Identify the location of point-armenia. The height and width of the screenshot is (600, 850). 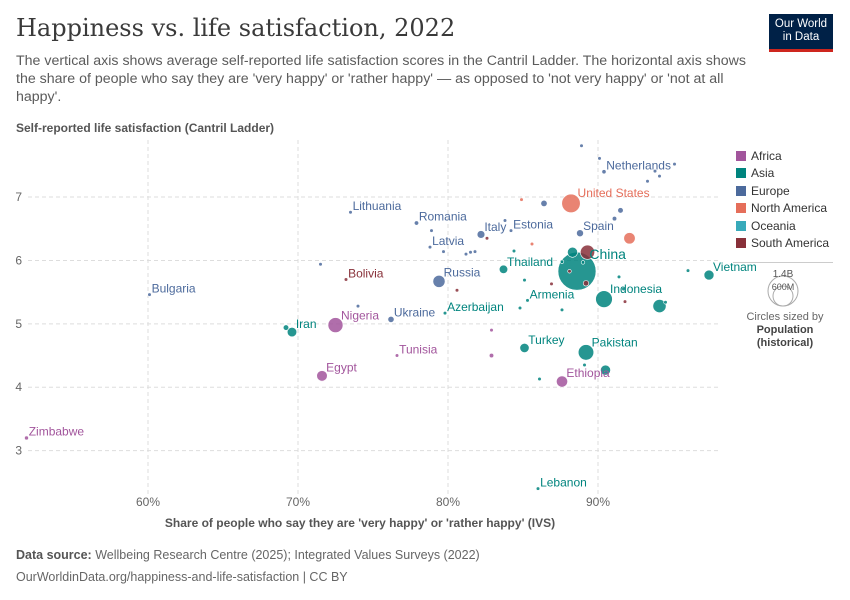
(527, 300).